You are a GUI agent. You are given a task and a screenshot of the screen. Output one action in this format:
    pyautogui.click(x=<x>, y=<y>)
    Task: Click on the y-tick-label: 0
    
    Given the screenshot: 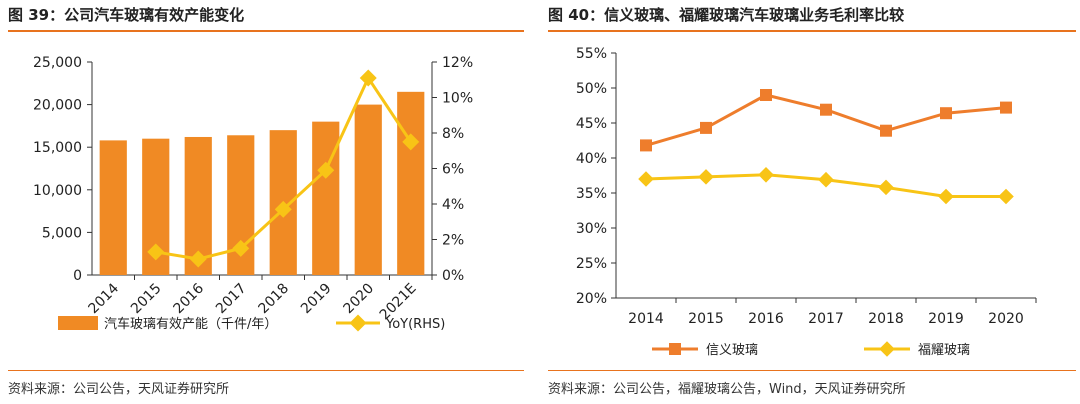 What is the action you would take?
    pyautogui.click(x=77, y=276)
    